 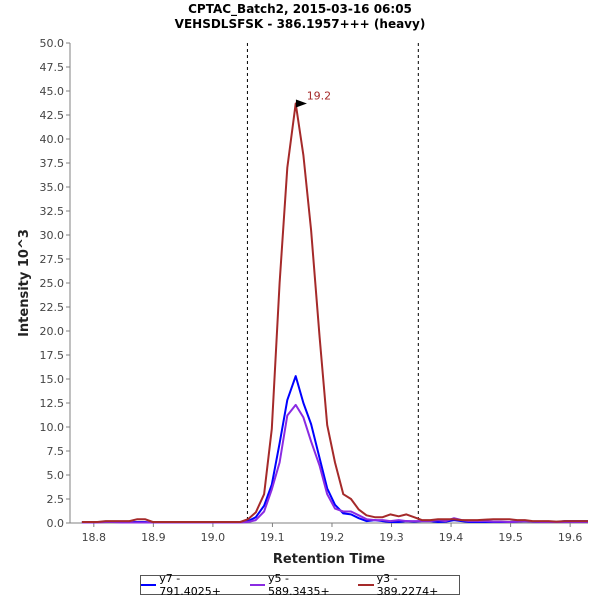 I want to click on y-tick-label: 42.5, so click(x=52, y=115).